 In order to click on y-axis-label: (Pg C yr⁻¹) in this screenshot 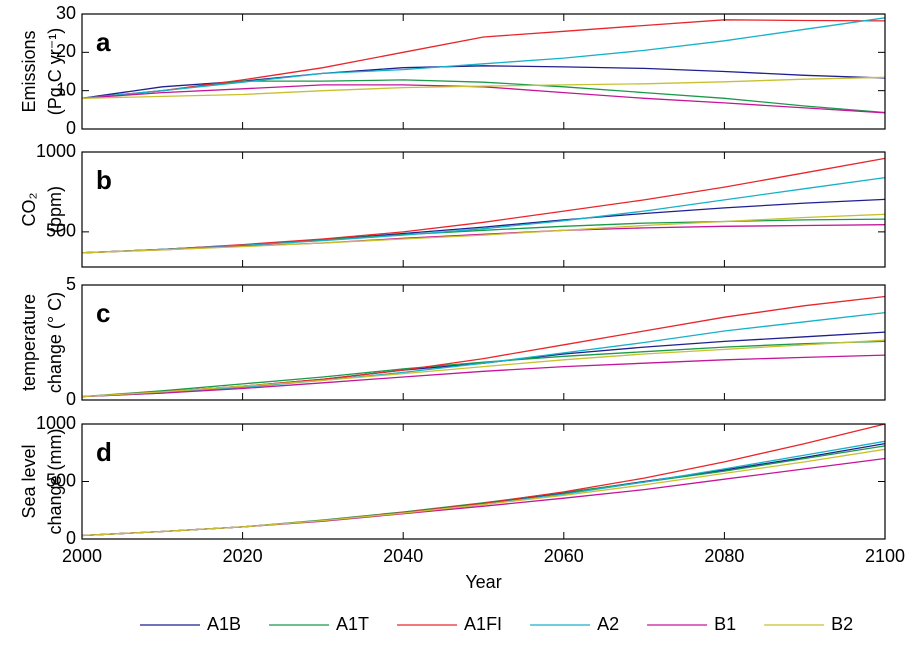, I will do `click(55, 72)`.